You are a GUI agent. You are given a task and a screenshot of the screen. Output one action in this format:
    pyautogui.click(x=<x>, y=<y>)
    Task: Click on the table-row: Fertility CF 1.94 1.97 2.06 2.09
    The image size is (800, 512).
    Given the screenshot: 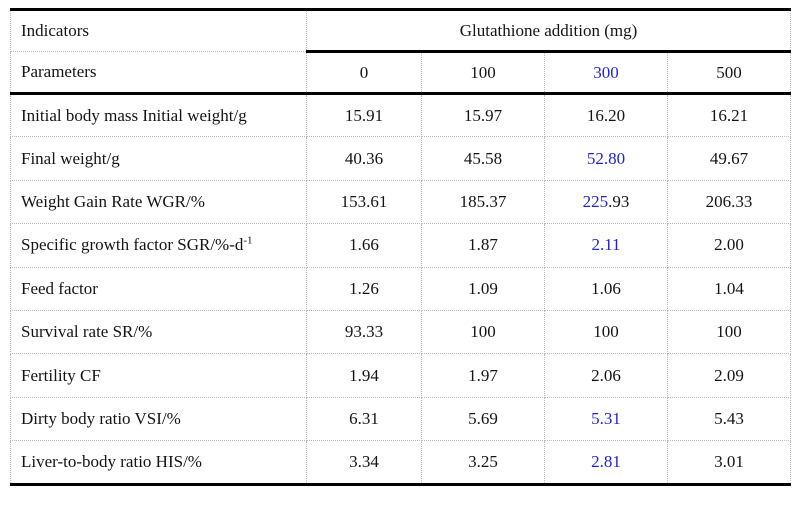 What is the action you would take?
    pyautogui.click(x=401, y=375)
    